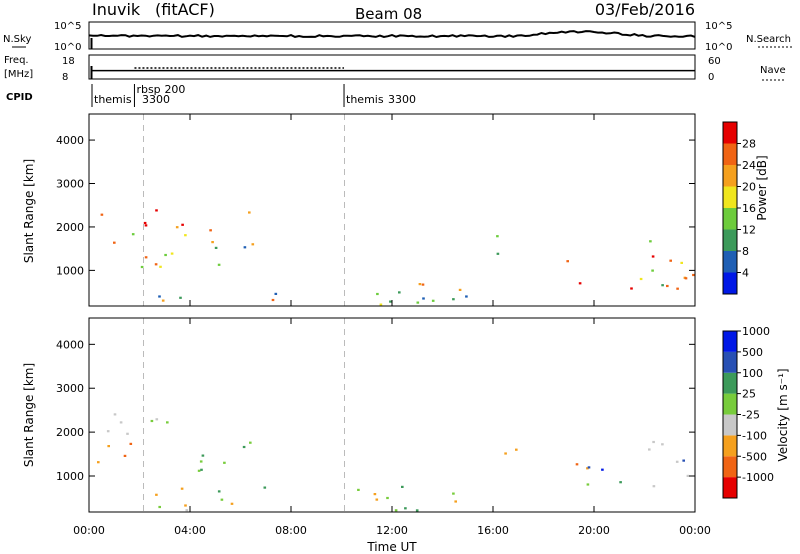 The image size is (800, 554). I want to click on time-tick-label: 00:00, so click(695, 530).